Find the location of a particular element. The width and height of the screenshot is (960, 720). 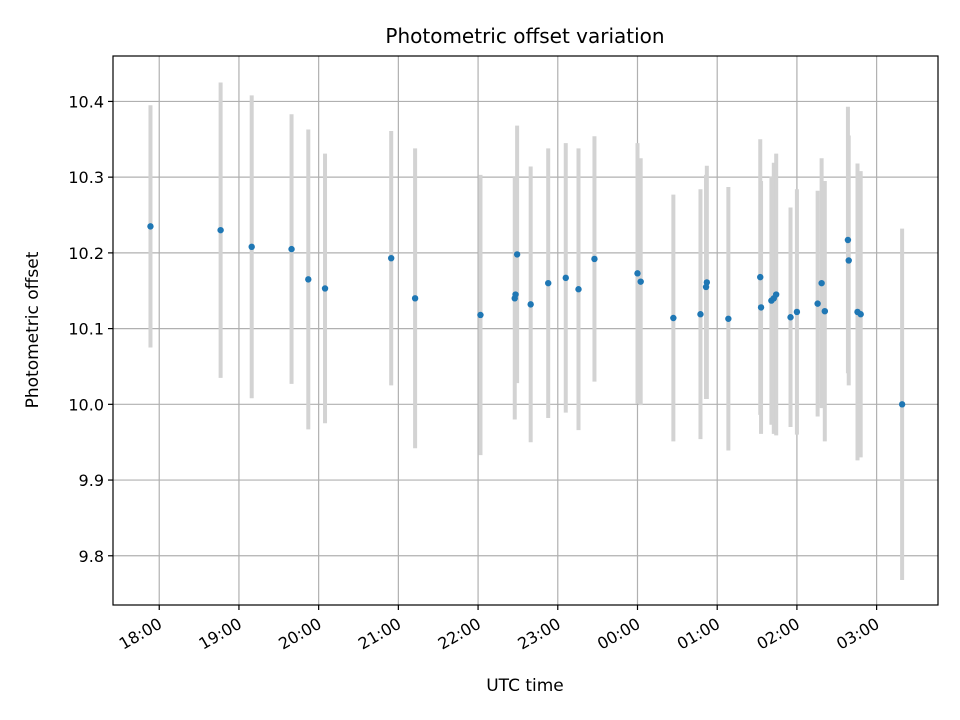

y-tick-label: 10.4 is located at coordinates (86, 101).